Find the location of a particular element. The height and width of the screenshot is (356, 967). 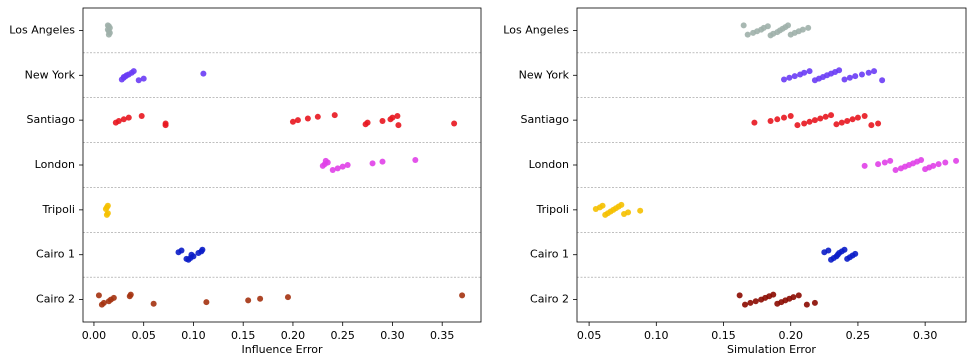

x-tick-label: 0.05 is located at coordinates (143, 335).